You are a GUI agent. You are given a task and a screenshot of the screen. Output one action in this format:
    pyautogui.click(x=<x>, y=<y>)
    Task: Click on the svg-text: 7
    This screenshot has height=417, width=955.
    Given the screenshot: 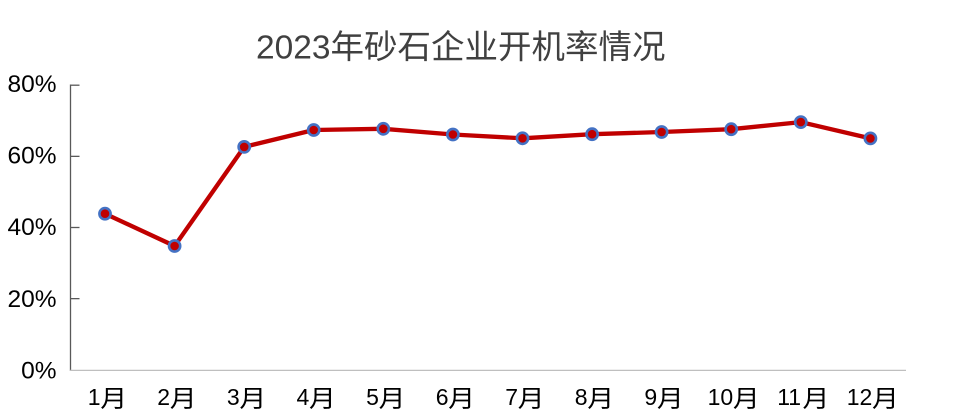 What is the action you would take?
    pyautogui.click(x=511, y=397)
    